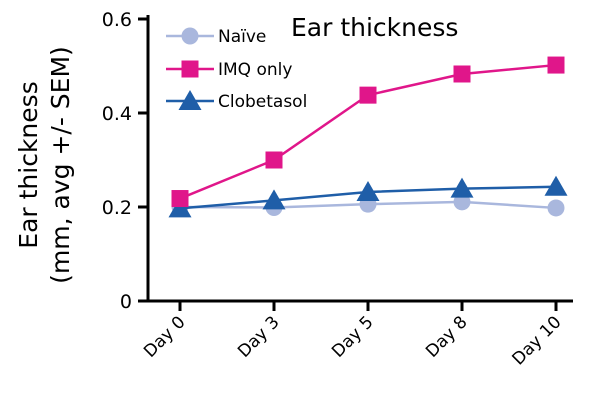 The height and width of the screenshot is (396, 605). I want to click on series-clobetasol, so click(368, 196).